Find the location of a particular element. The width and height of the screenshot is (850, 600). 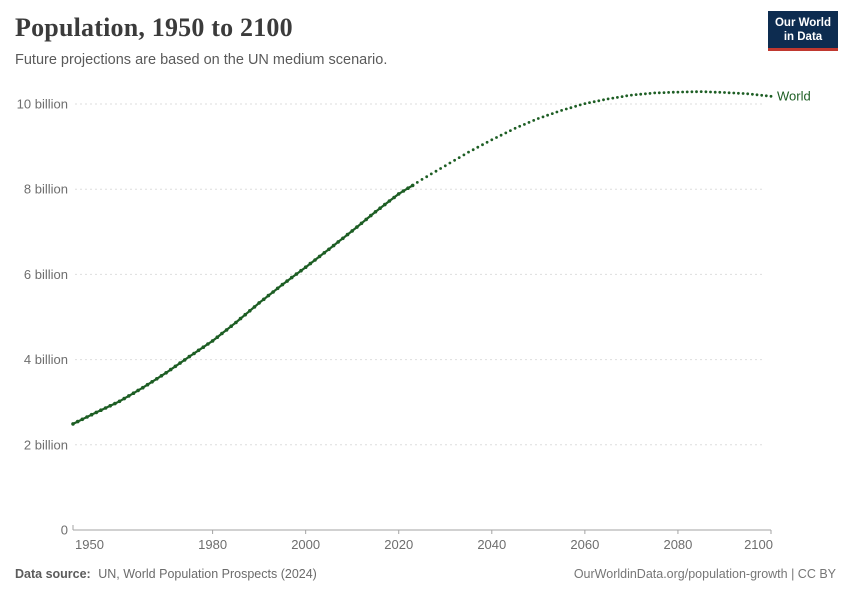

logo-line-1: Our World is located at coordinates (802, 23).